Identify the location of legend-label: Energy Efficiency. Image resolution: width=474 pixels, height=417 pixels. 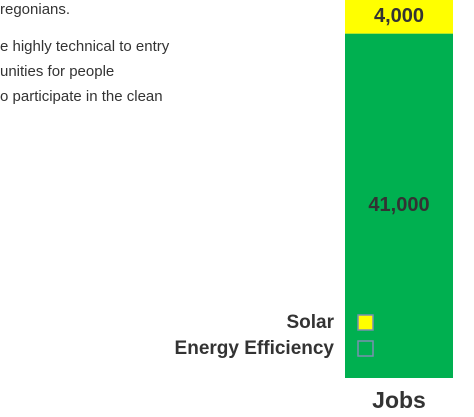
(255, 348).